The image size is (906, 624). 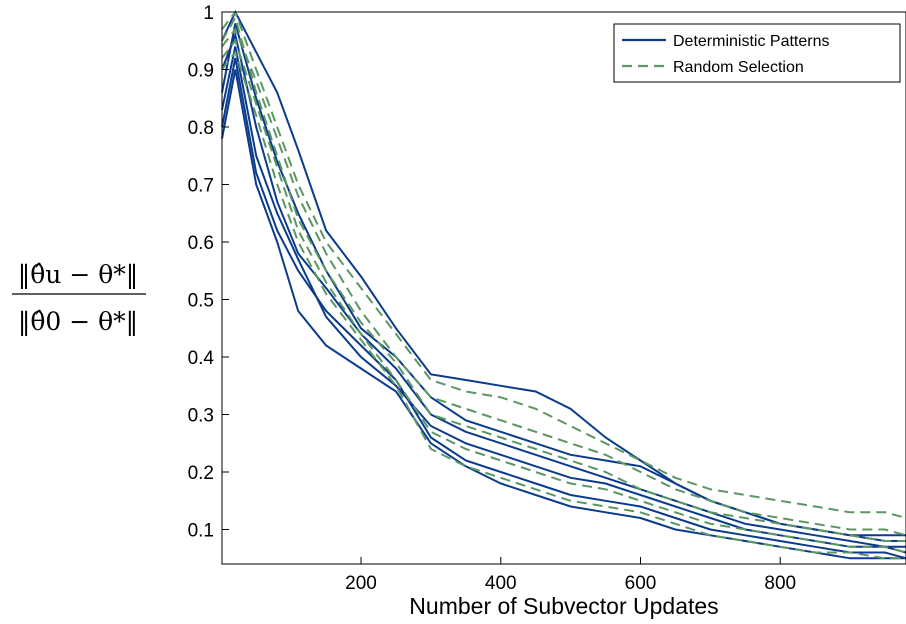 I want to click on y-axis-label: ‖θ̂u − θ*‖ ‖θ̂0 − θ*‖, so click(x=79, y=298).